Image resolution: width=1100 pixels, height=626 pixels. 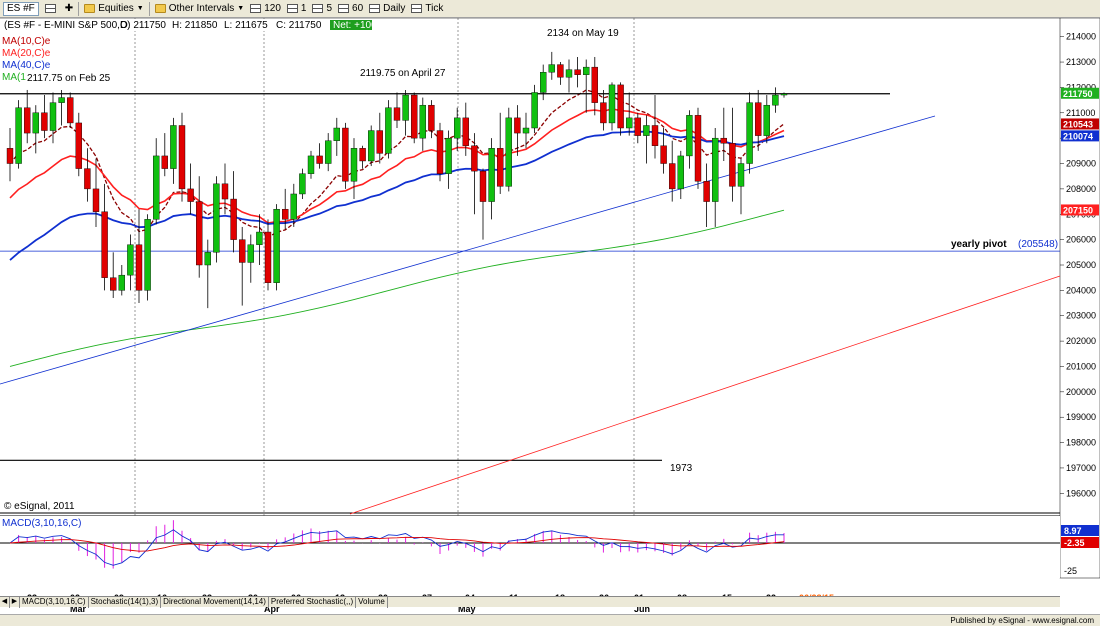 I want to click on price-tick-label: 196000, so click(x=1081, y=493).